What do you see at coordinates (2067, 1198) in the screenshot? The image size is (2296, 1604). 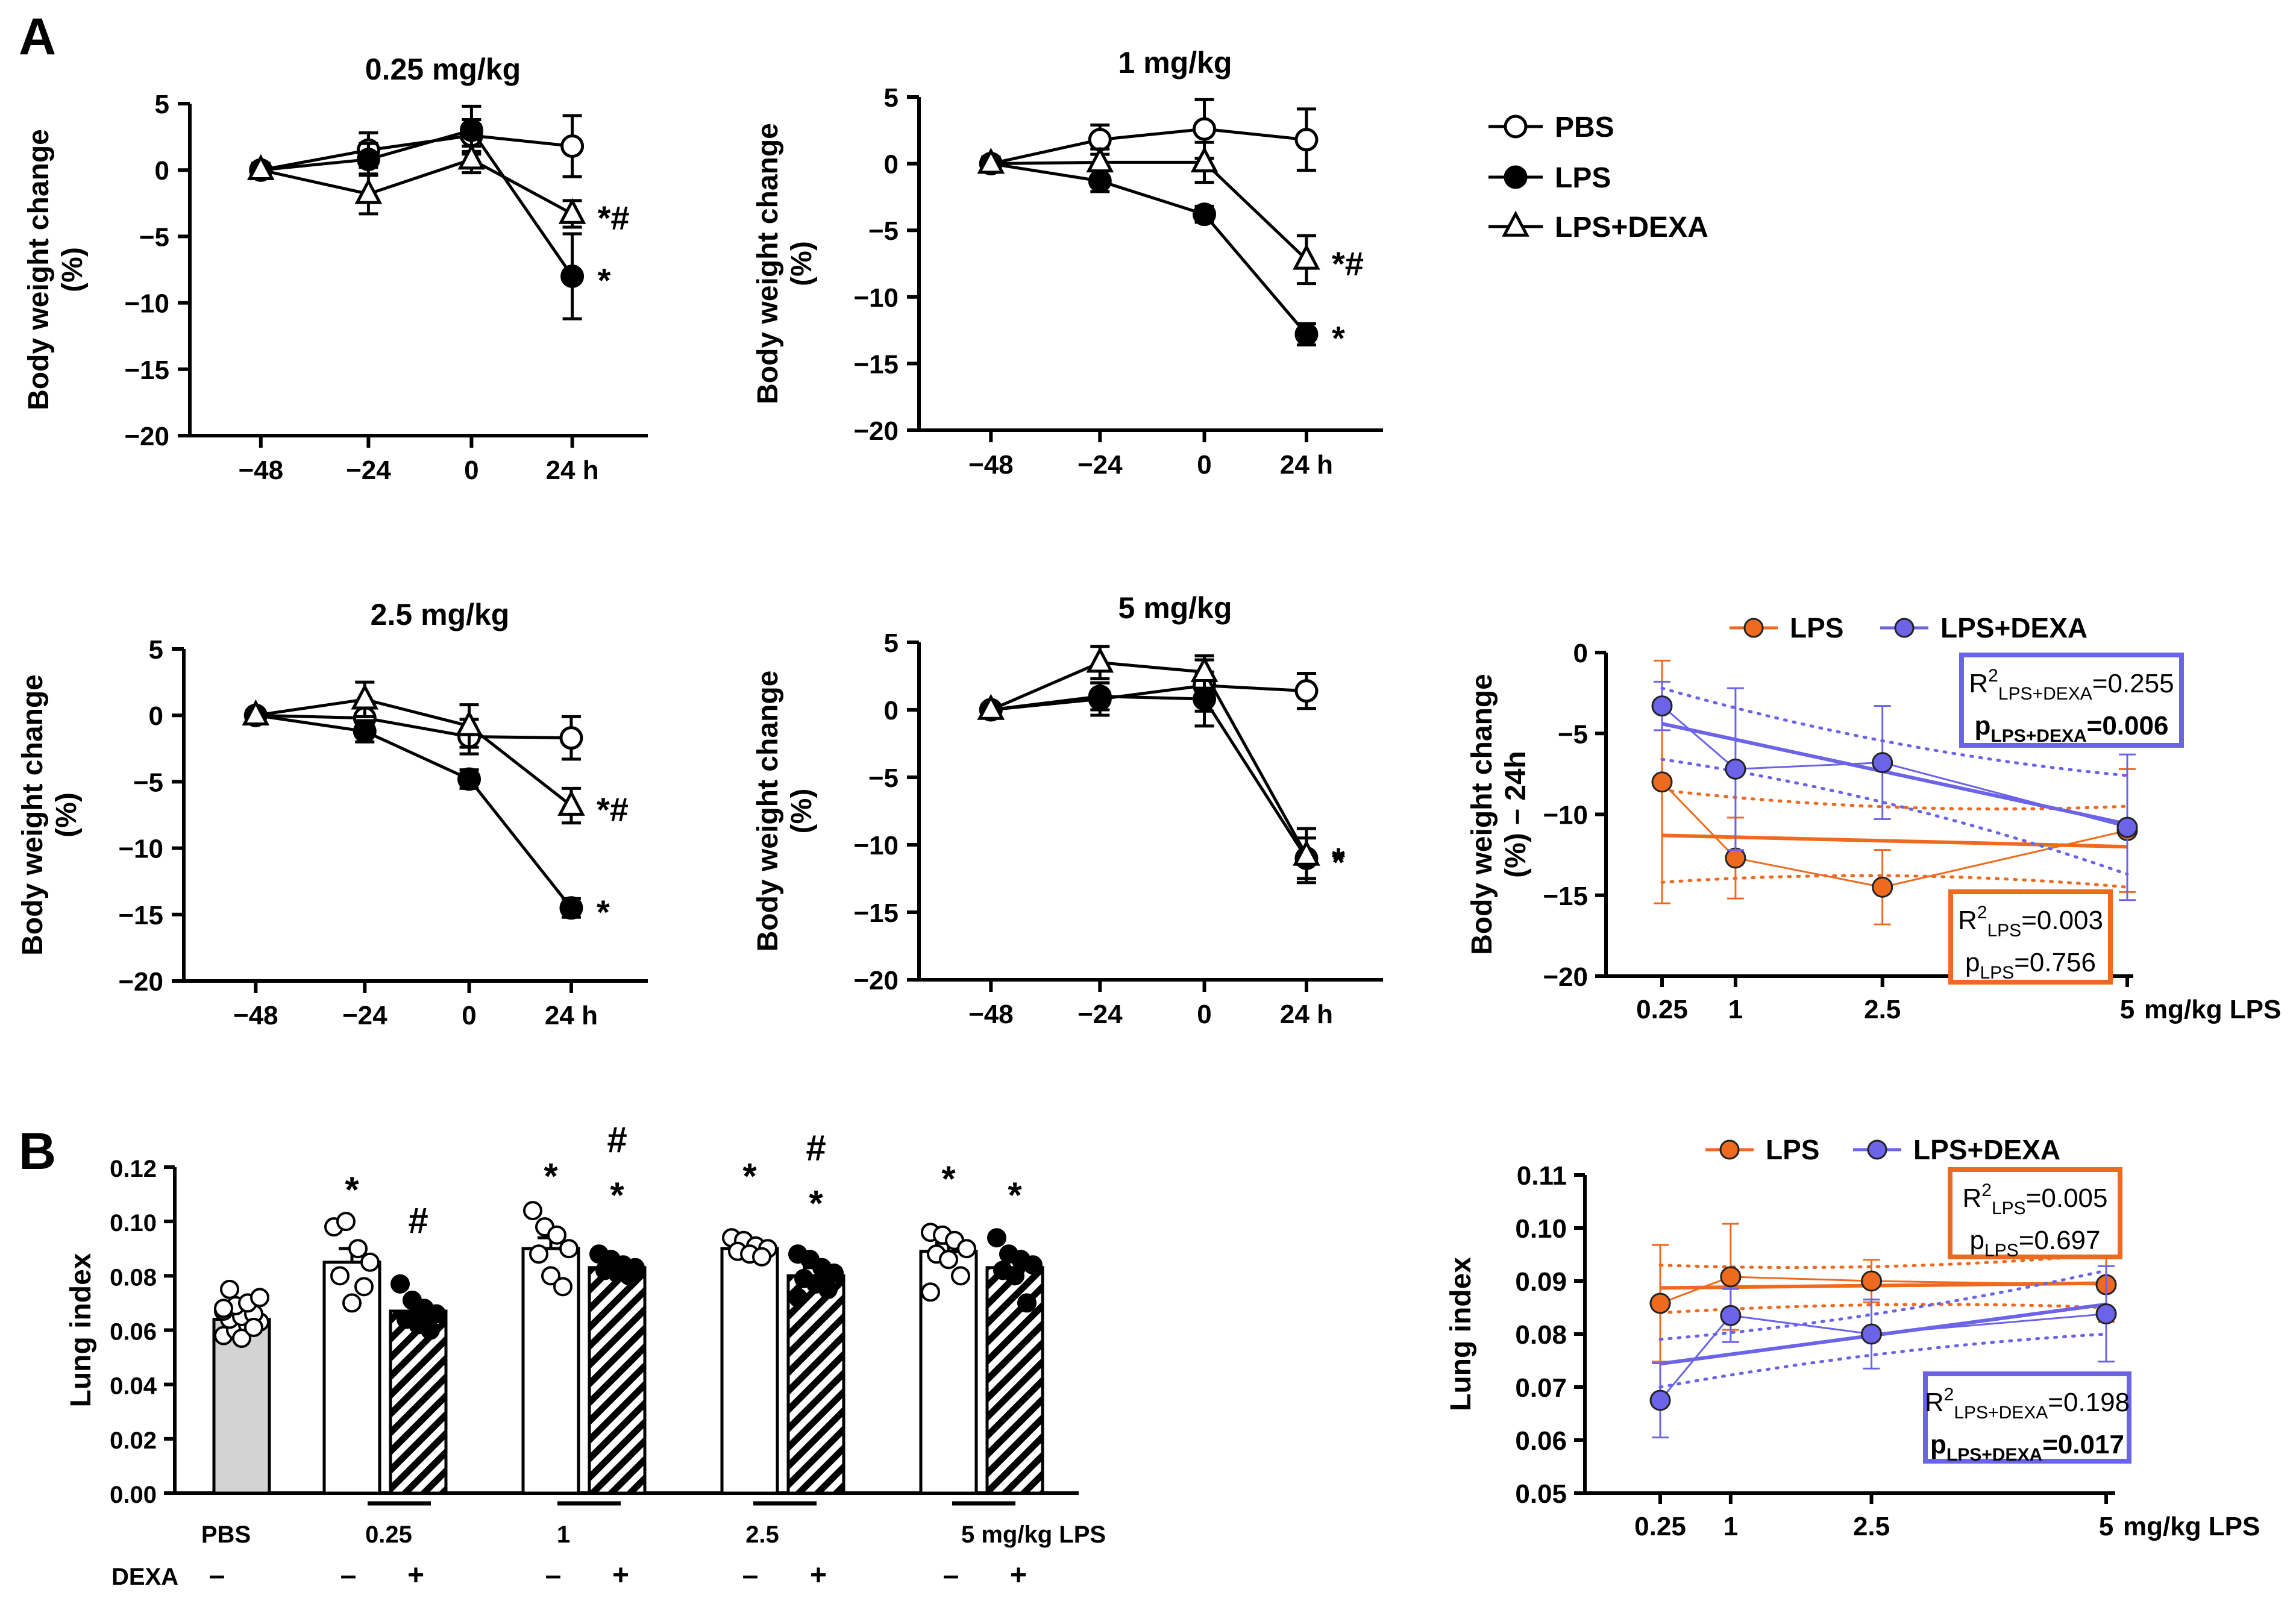 I see `stats-value: =0.005` at bounding box center [2067, 1198].